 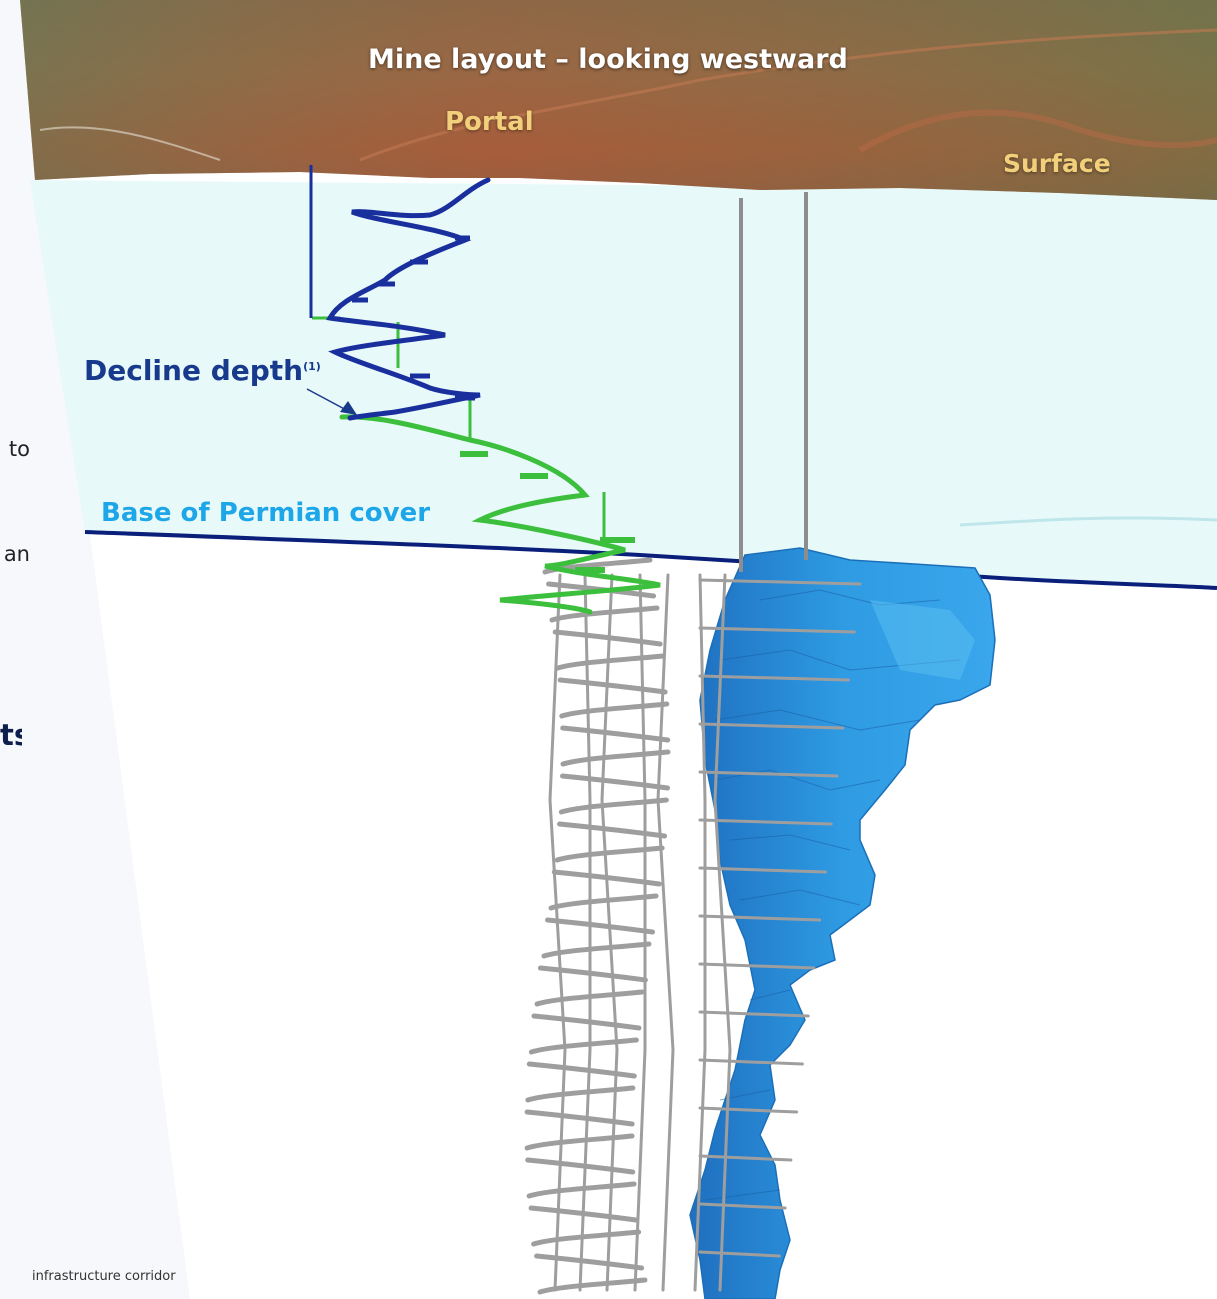 I want to click on decline-depth-label: Decline depth(1), so click(x=202, y=370).